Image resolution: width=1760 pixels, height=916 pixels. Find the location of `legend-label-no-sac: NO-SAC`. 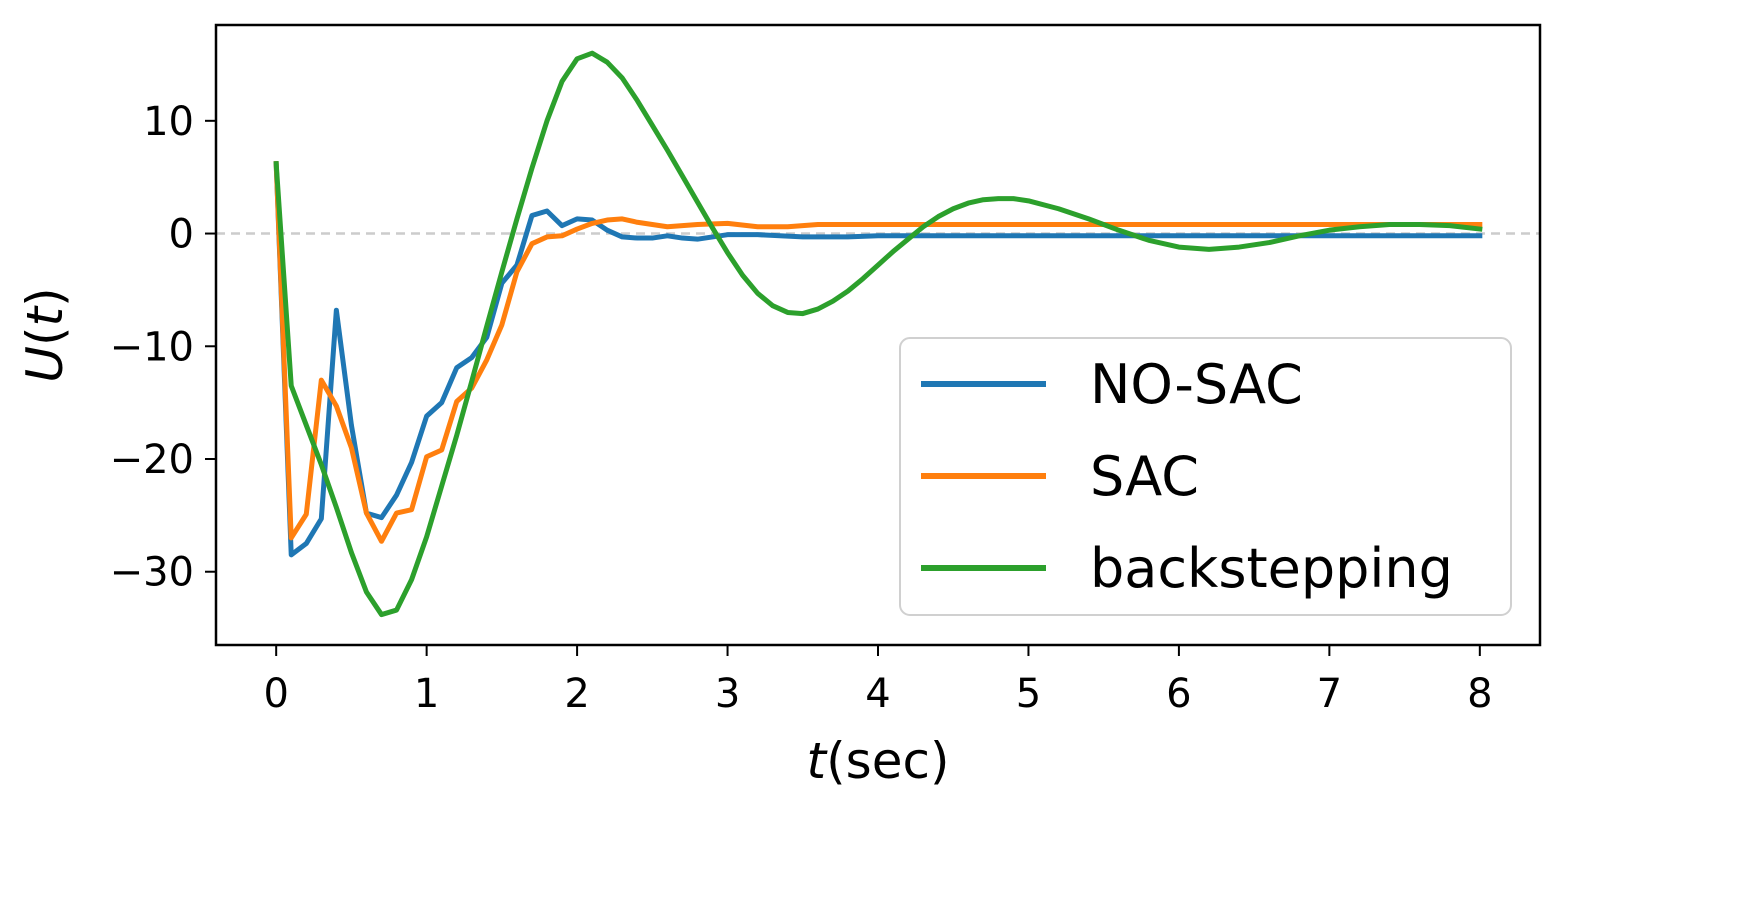

legend-label-no-sac: NO-SAC is located at coordinates (1196, 384).